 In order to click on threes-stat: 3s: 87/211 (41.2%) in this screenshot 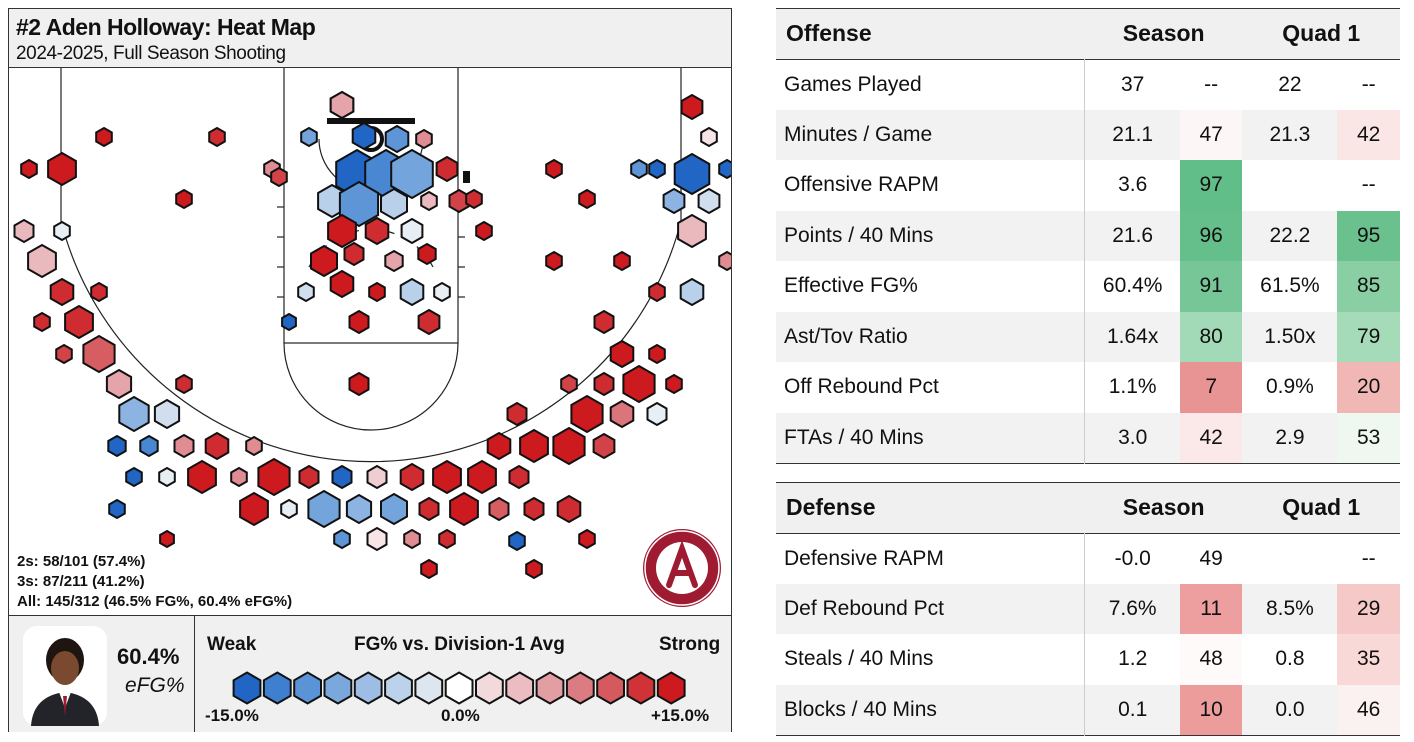, I will do `click(81, 581)`.